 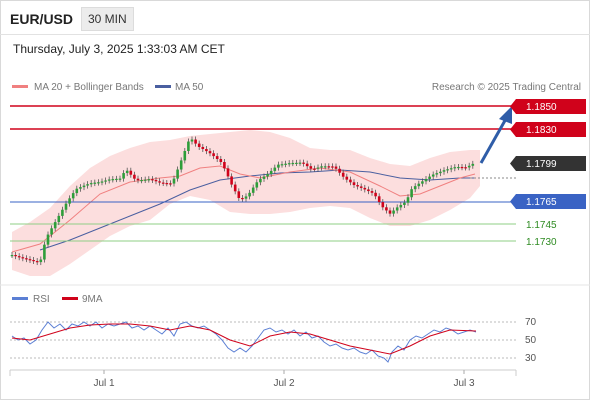 I want to click on level-value-1730: 1.1730, so click(x=541, y=242).